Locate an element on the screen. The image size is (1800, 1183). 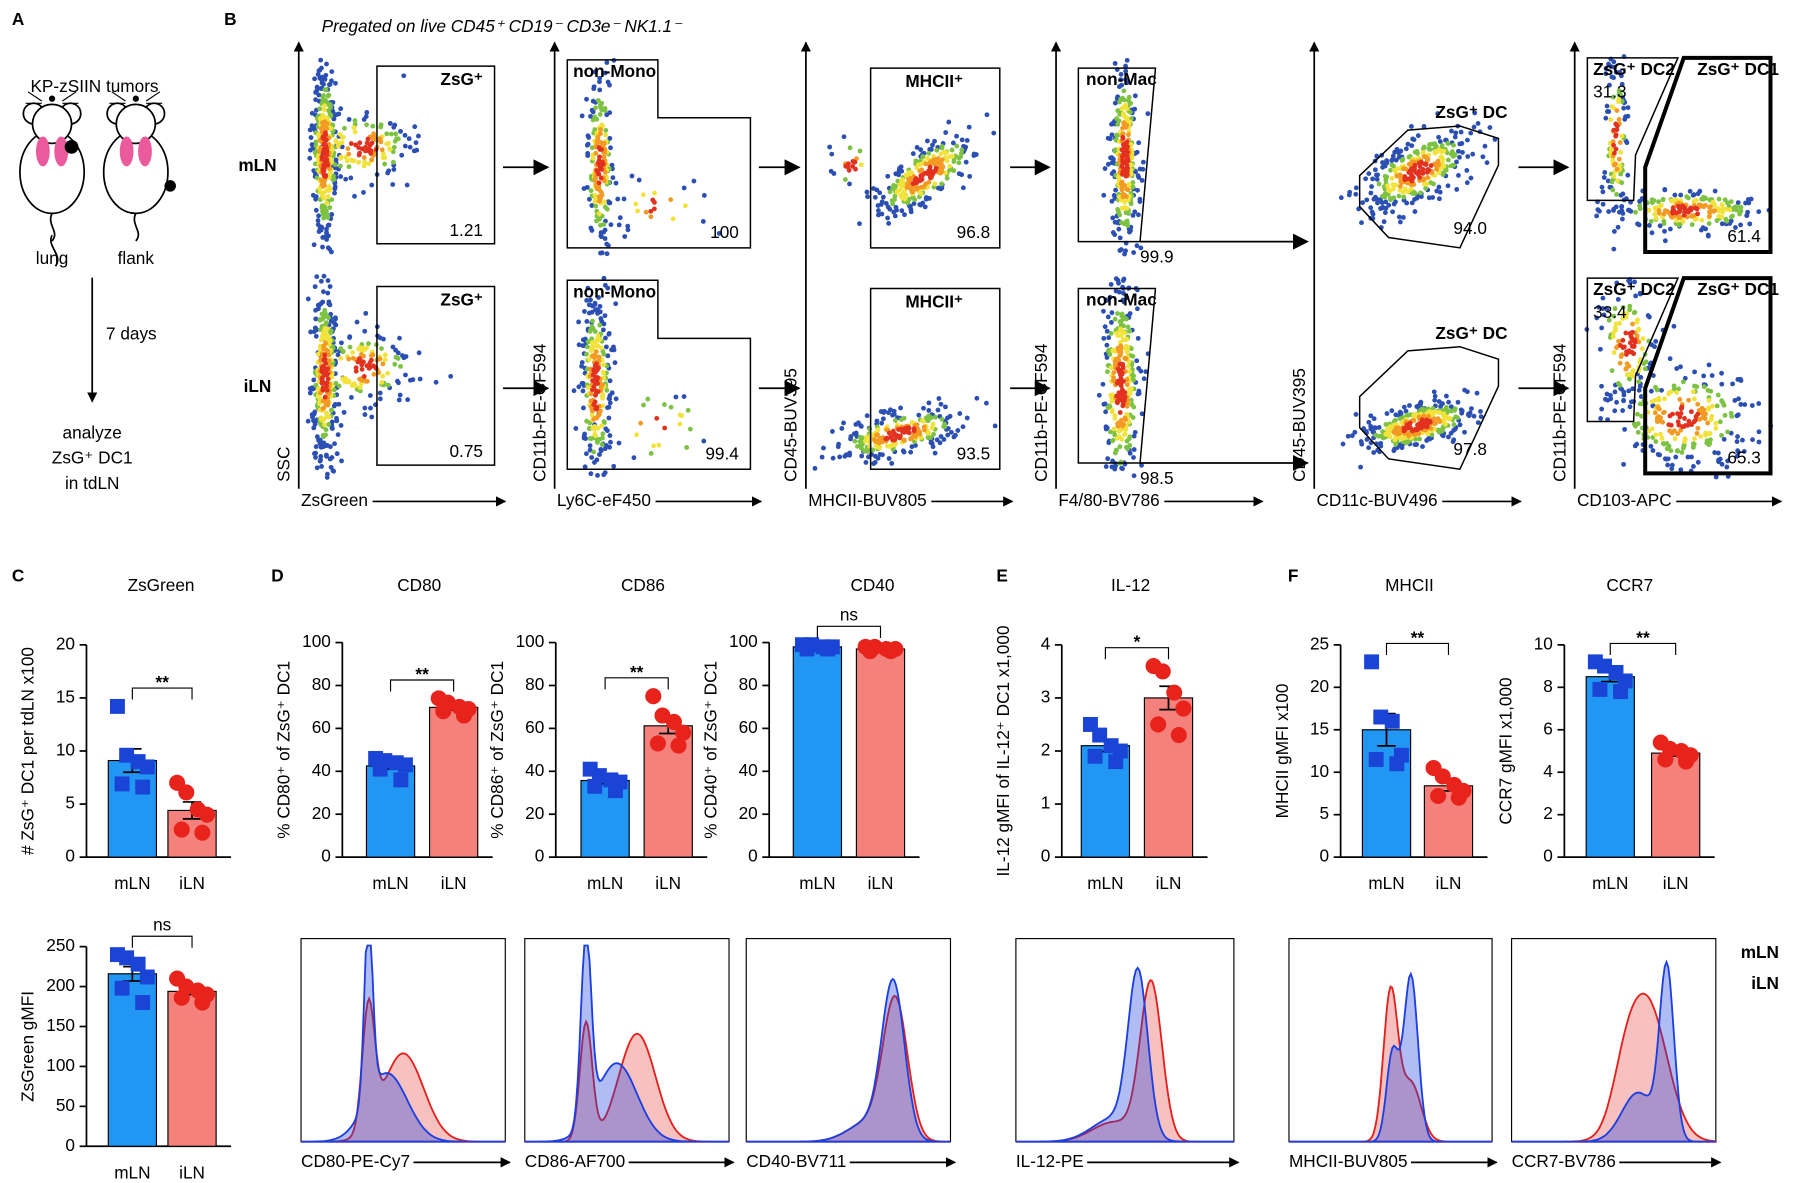
bar is located at coordinates (817, 752).